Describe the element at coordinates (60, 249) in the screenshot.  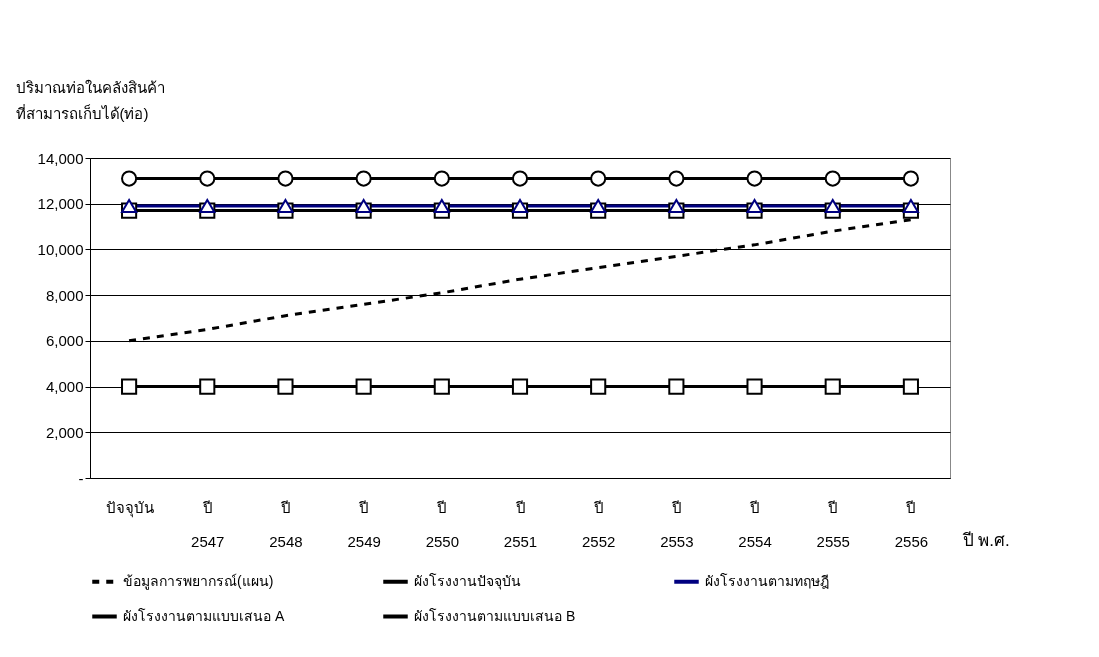
I see `y-tick-label: 10,000` at that location.